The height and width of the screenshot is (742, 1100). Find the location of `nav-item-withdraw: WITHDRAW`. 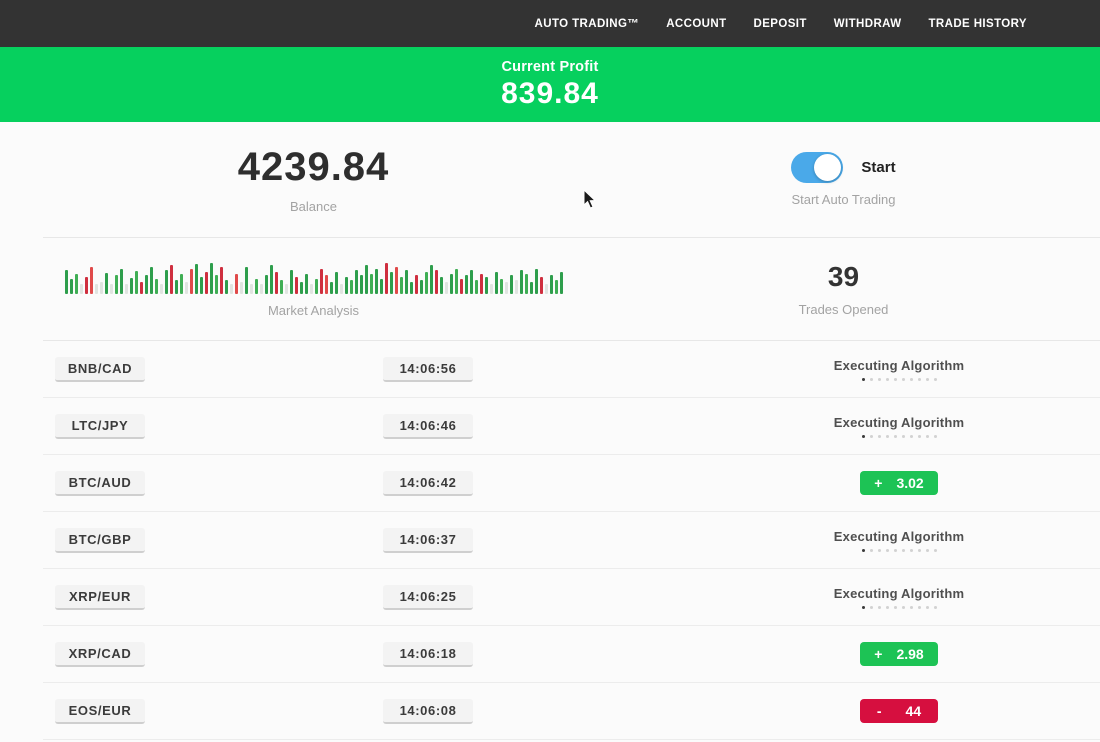

nav-item-withdraw: WITHDRAW is located at coordinates (867, 23).